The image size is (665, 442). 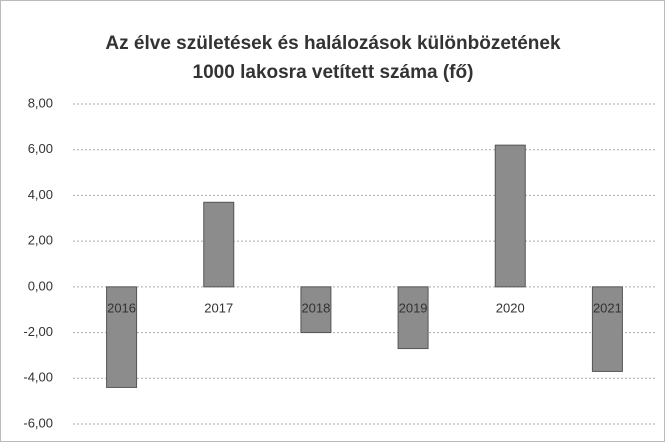 I want to click on x-tick-label: 2020, so click(x=510, y=307).